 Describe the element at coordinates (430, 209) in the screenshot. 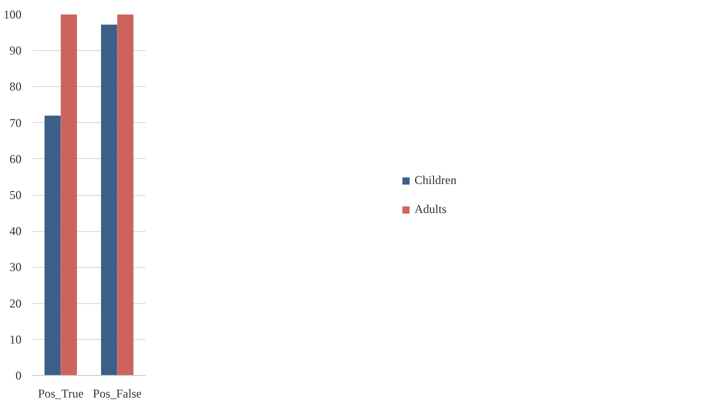

I see `legend-label: Adults` at that location.